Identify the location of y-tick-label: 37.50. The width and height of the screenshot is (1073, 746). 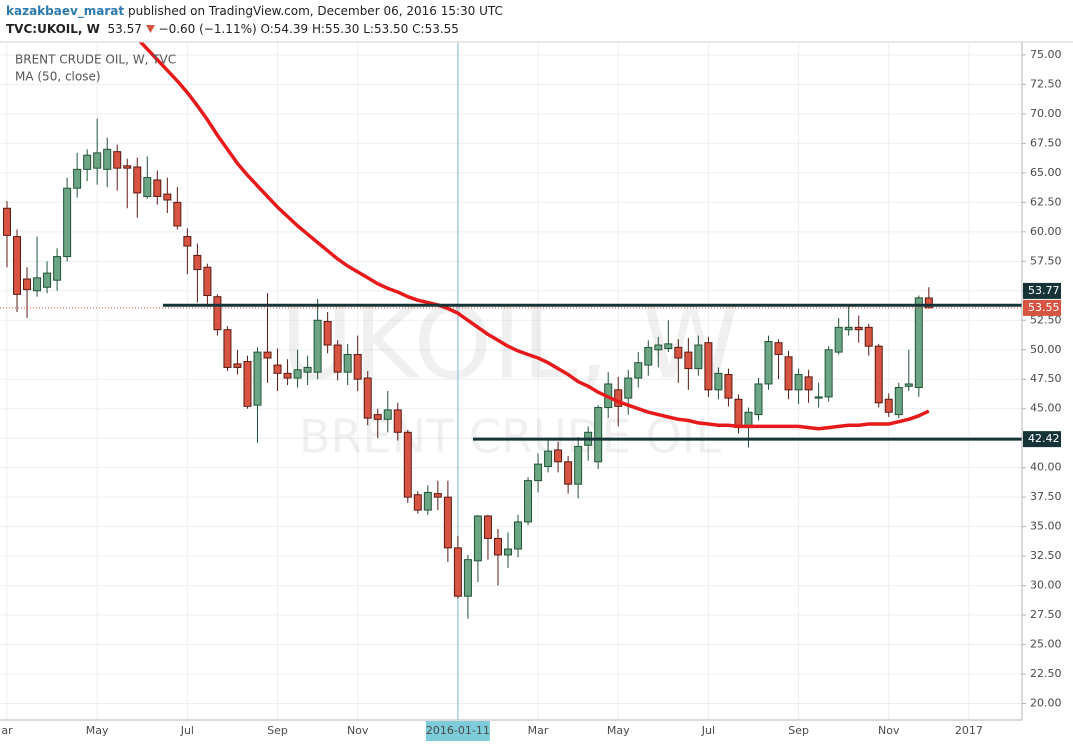
(1046, 496).